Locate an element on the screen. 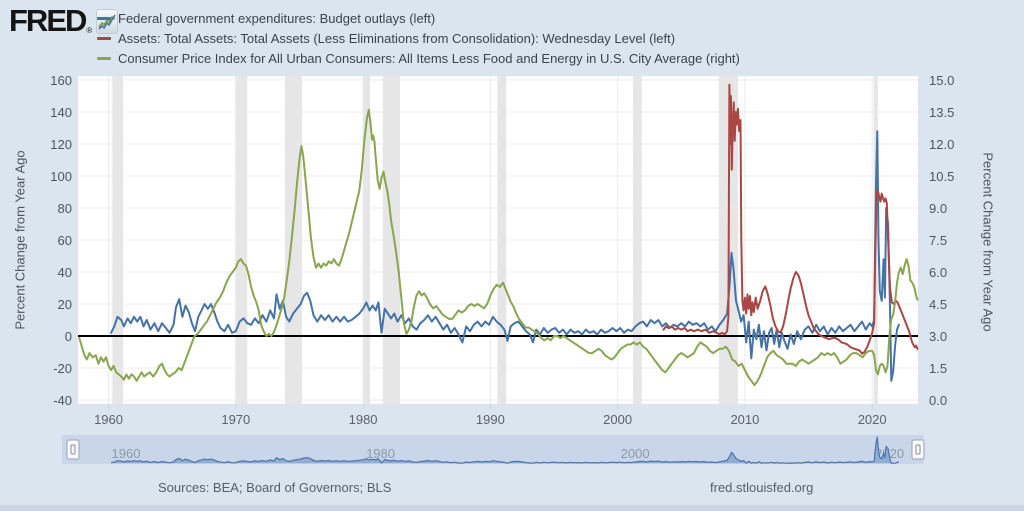  site-url-text: fred.stlouisfed.org is located at coordinates (762, 487).